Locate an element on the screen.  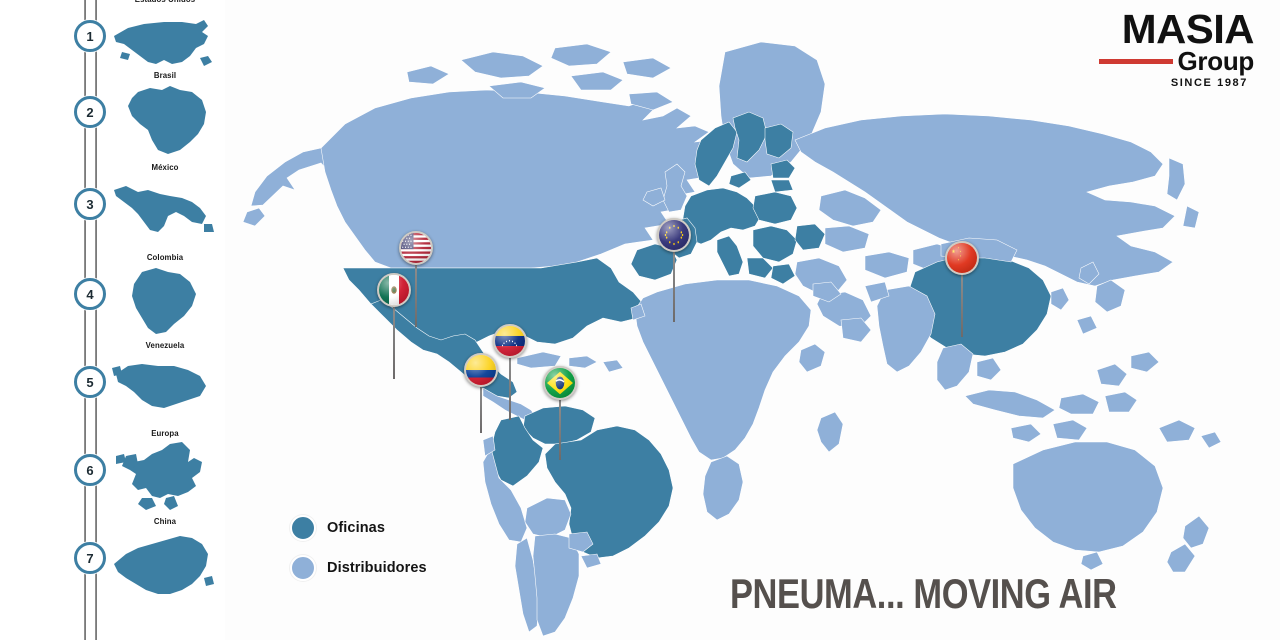
sidebar-item-estados-unidos: Estados Unidos 1 is located at coordinates (112, 45).